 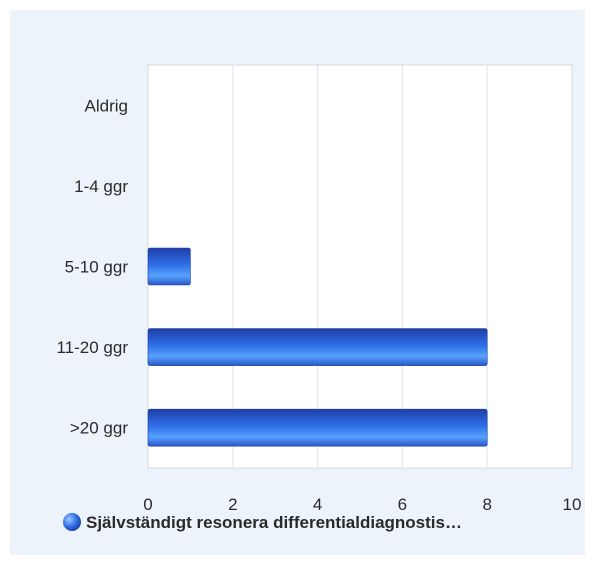 I want to click on category-label: 1-4 ggr, so click(x=101, y=186).